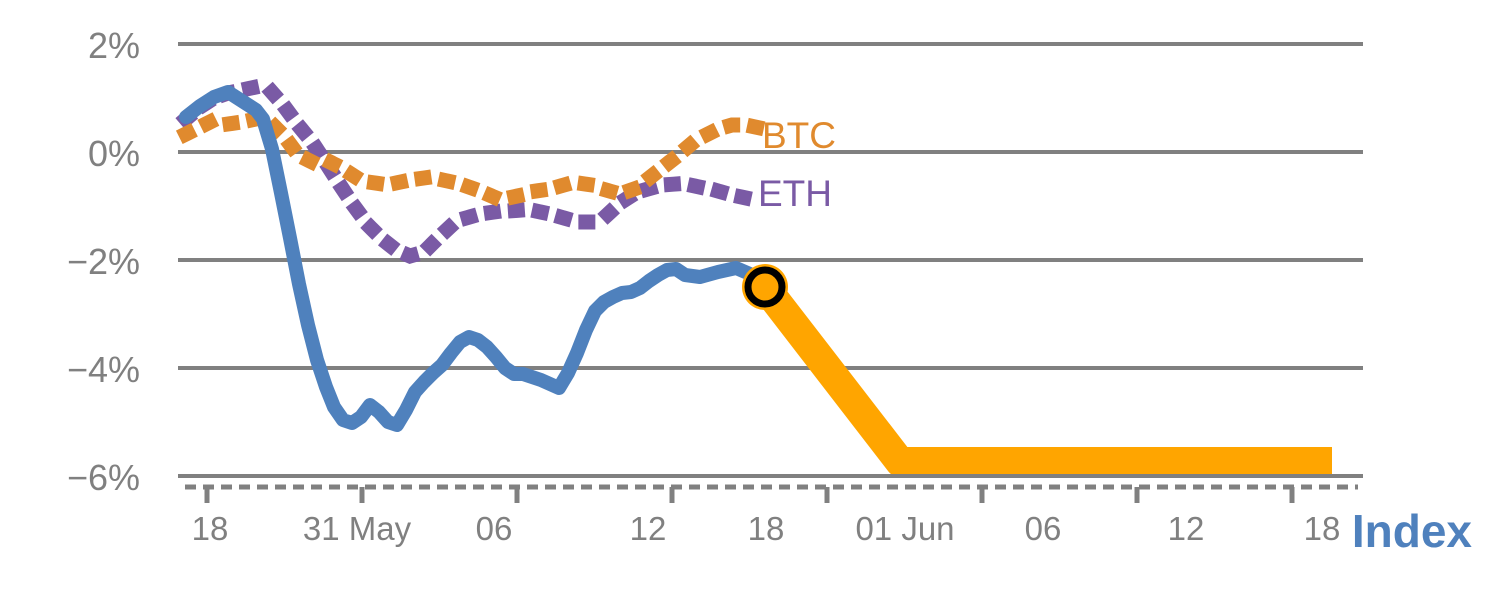 The image size is (1500, 600). Describe the element at coordinates (749, 495) in the screenshot. I see `x-axis-ticks` at that location.